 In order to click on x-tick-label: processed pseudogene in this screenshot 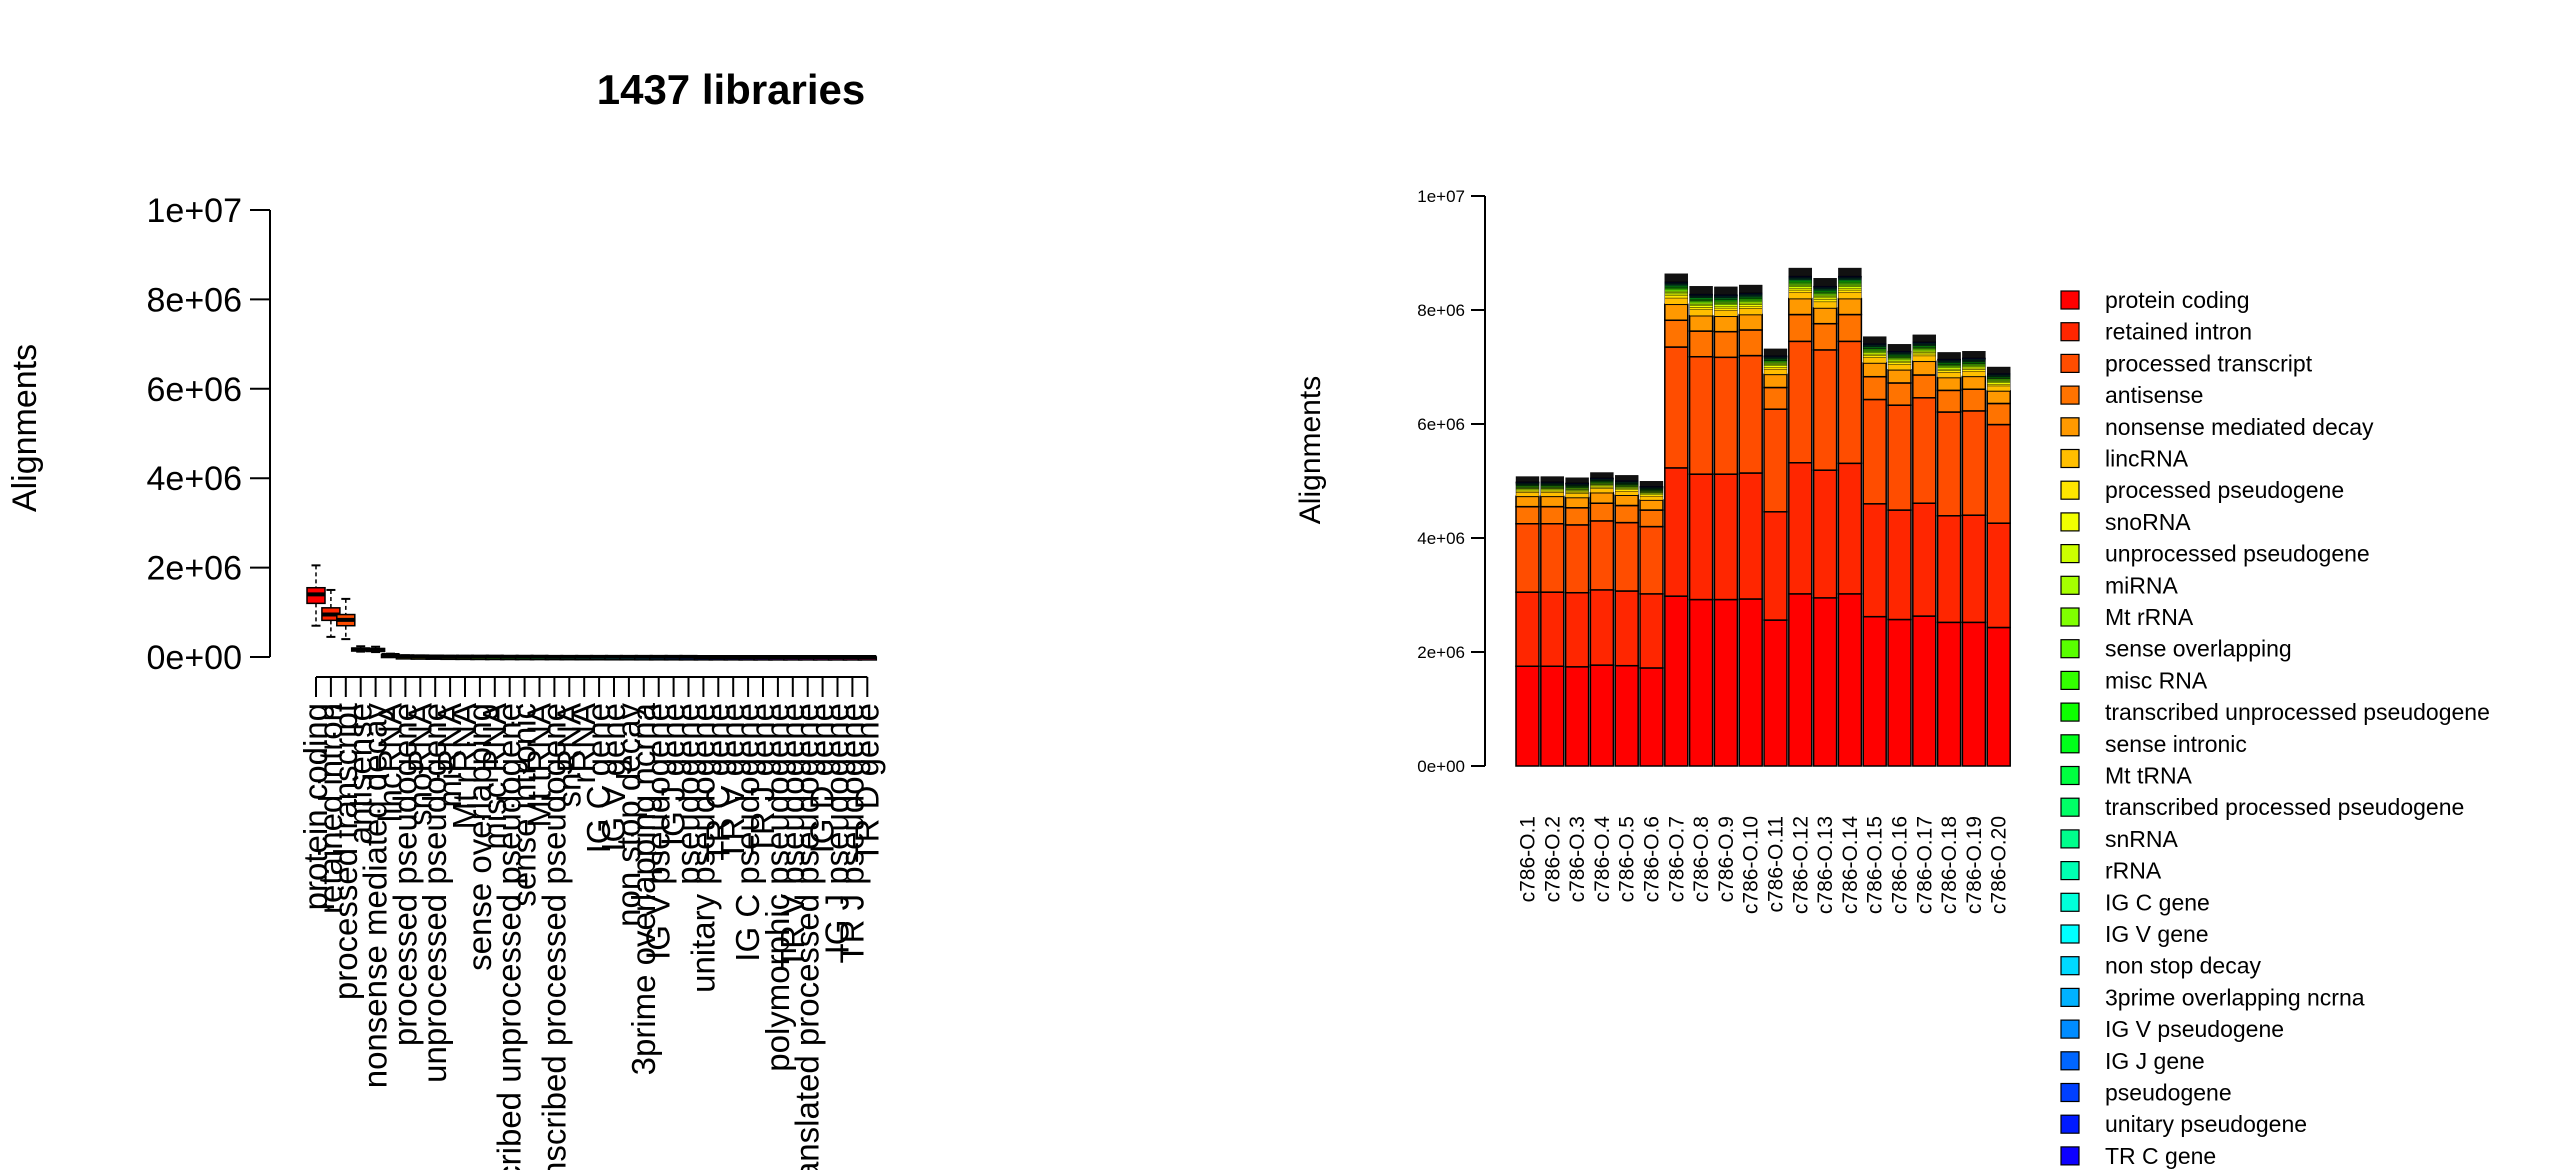, I will do `click(404, 874)`.